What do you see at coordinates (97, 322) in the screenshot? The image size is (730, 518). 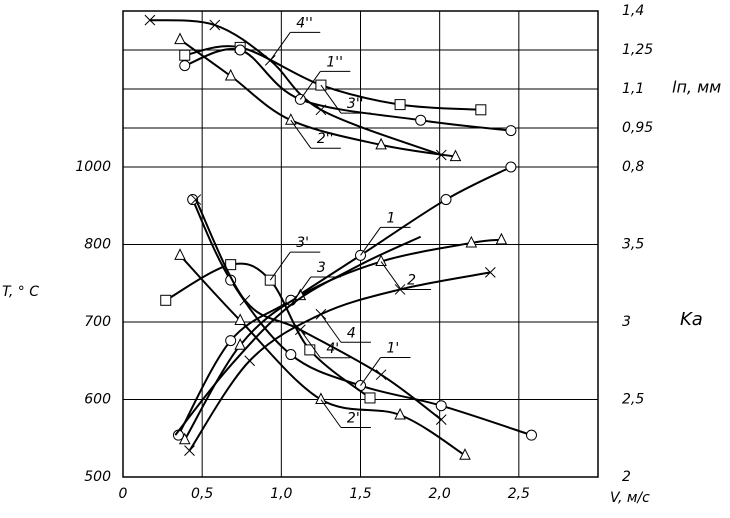 I see `y-tick-label: 700` at bounding box center [97, 322].